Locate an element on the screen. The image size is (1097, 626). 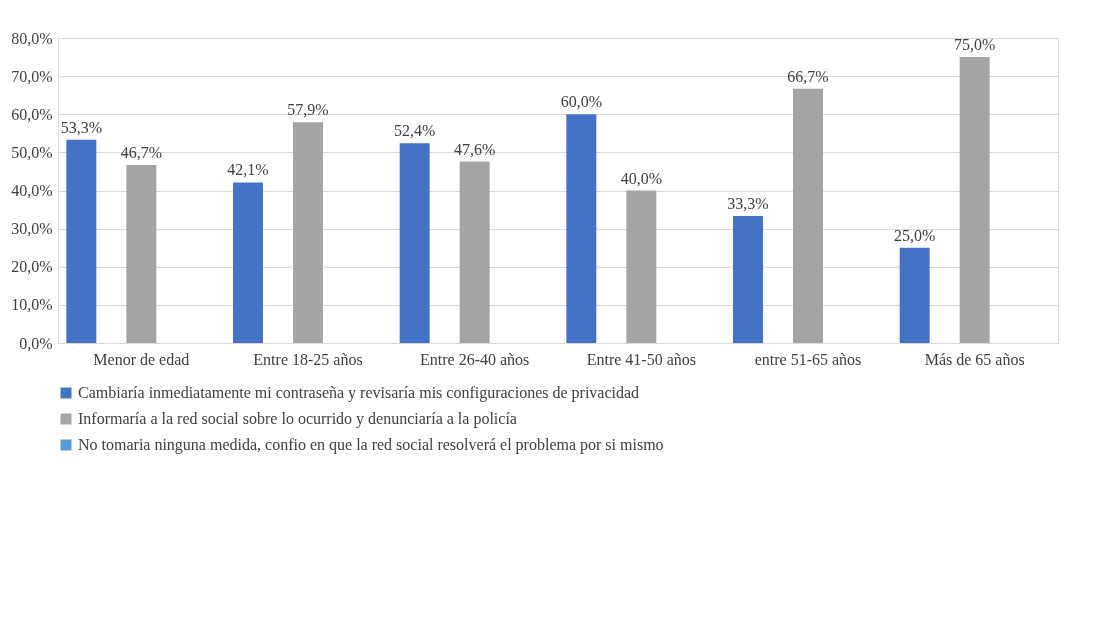
data-label: 42,1% is located at coordinates (248, 170).